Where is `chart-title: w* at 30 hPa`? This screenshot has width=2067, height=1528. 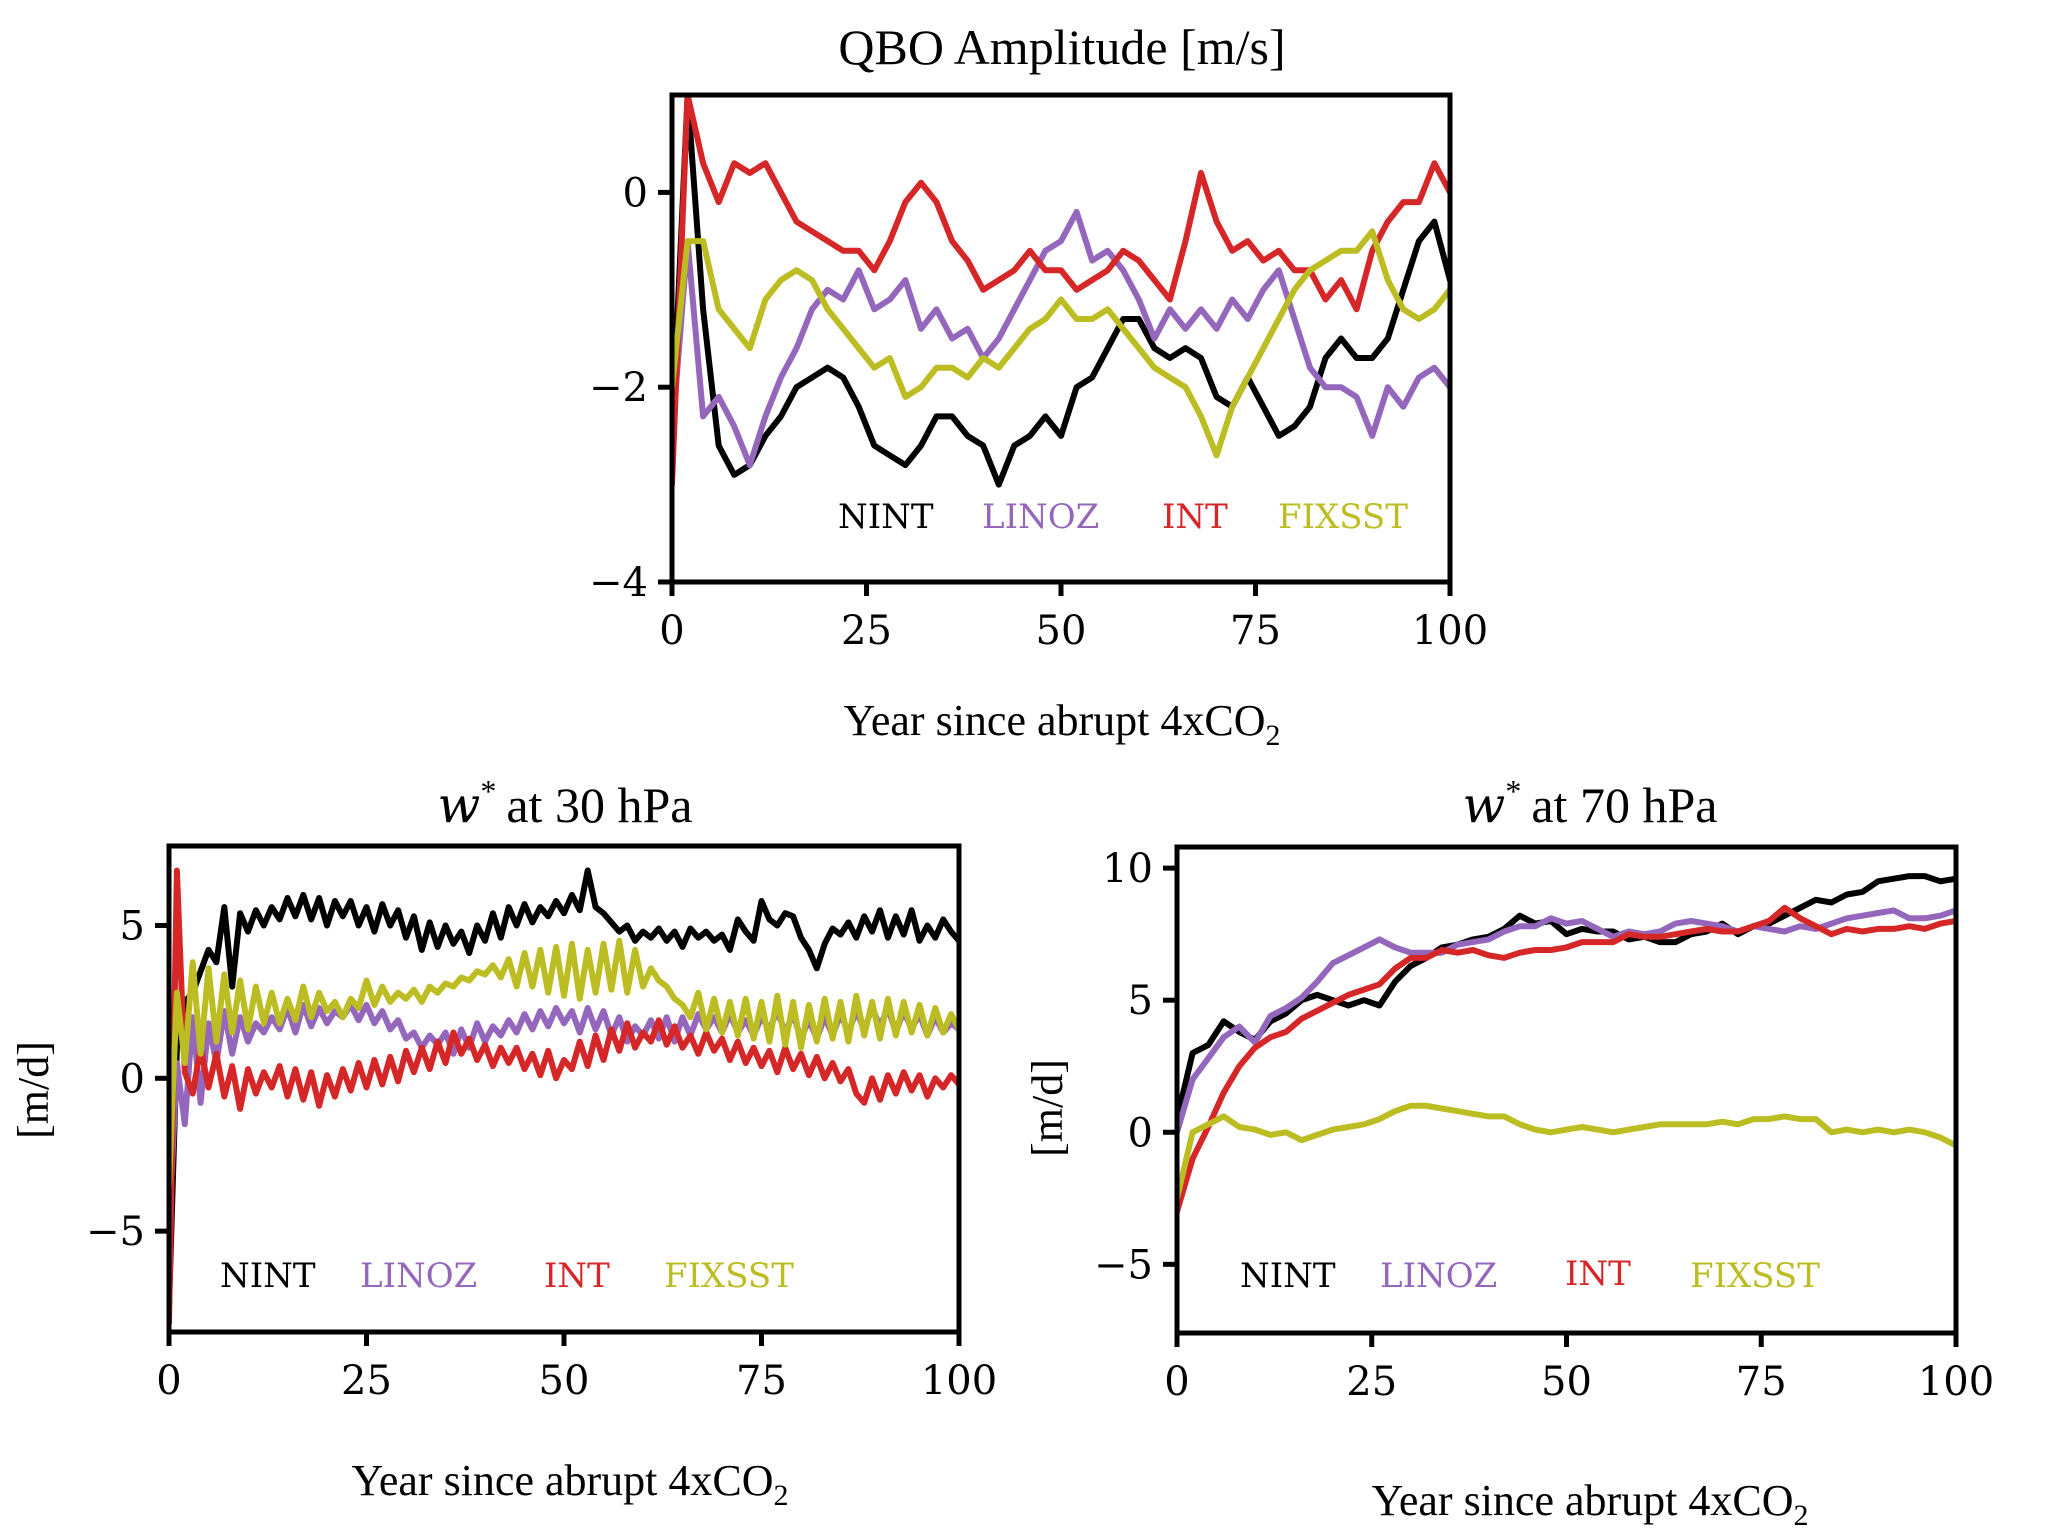
chart-title: w* at 30 hPa is located at coordinates (565, 803).